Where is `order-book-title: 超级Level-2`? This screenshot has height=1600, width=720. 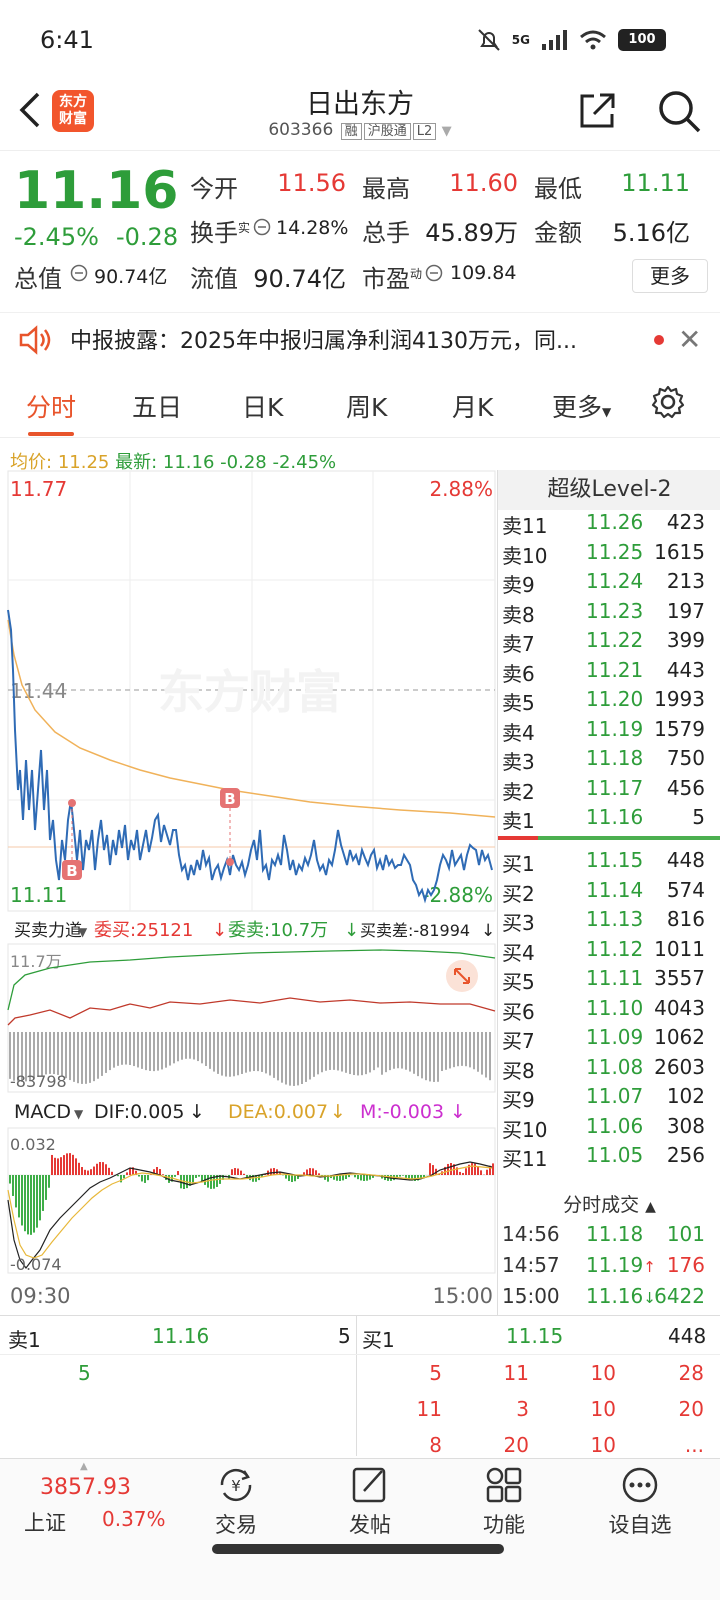
order-book-title: 超级Level-2 is located at coordinates (609, 490).